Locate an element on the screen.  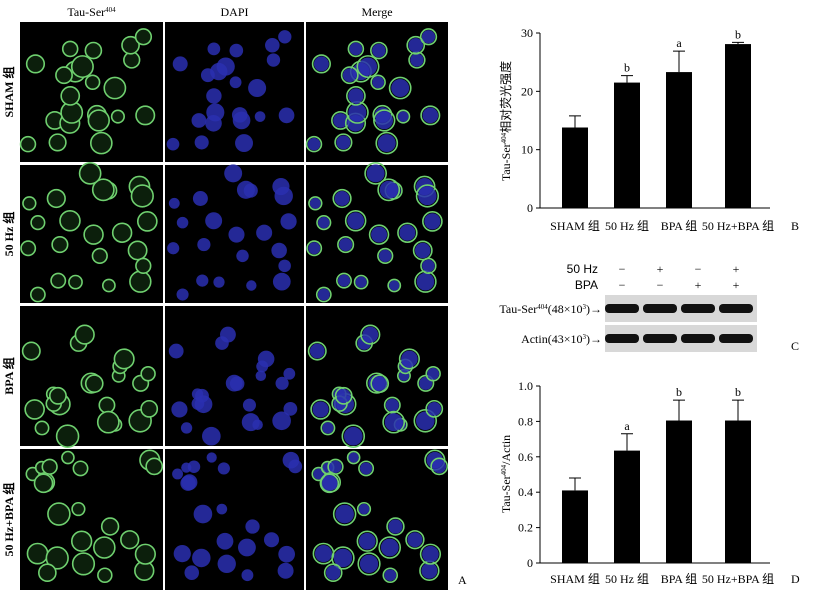
condition-sign: + is located at coordinates (736, 285).